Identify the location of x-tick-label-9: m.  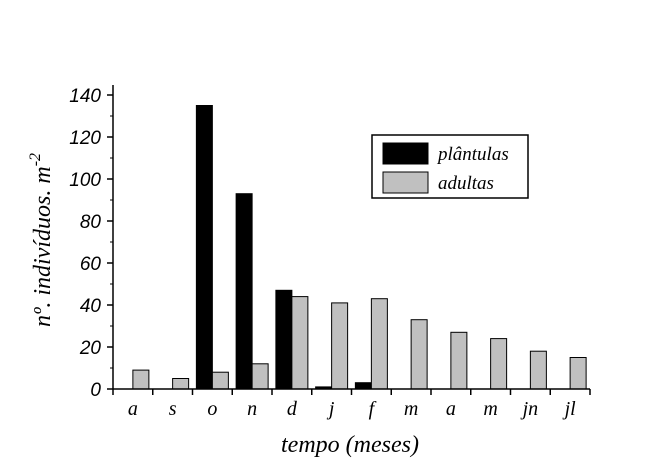
(490, 409).